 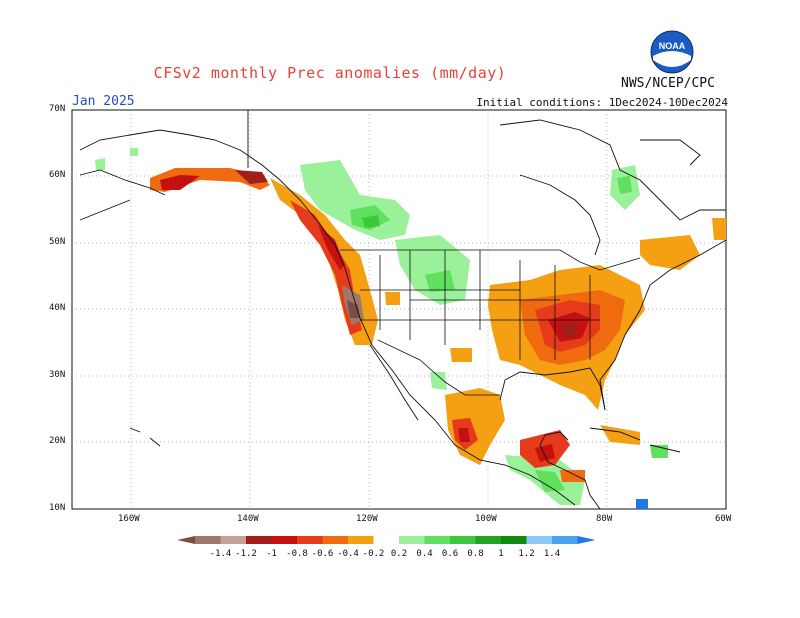 I want to click on colorbar-label: -0.6, so click(x=323, y=554).